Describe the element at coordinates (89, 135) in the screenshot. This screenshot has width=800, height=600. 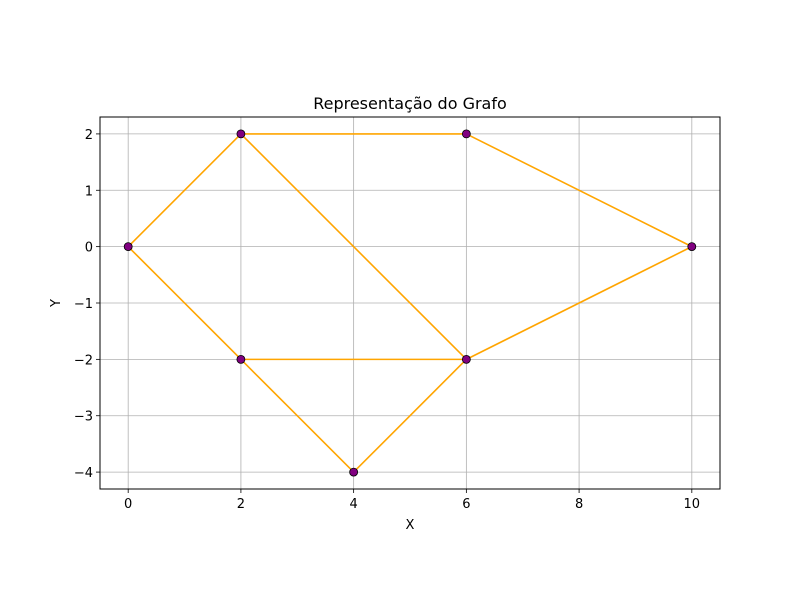
I see `y-tick-label: 2` at that location.